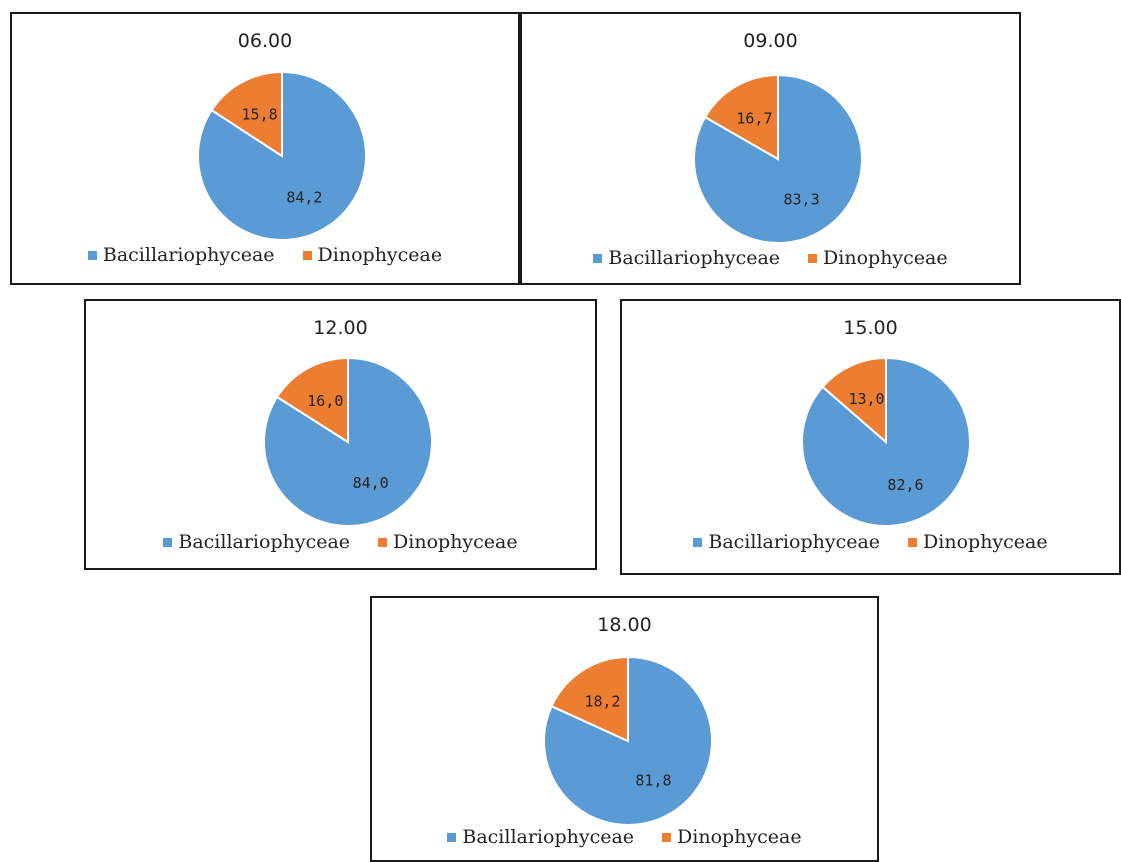 The height and width of the screenshot is (862, 1121). What do you see at coordinates (260, 115) in the screenshot?
I see `slice-value-label: 15,8` at bounding box center [260, 115].